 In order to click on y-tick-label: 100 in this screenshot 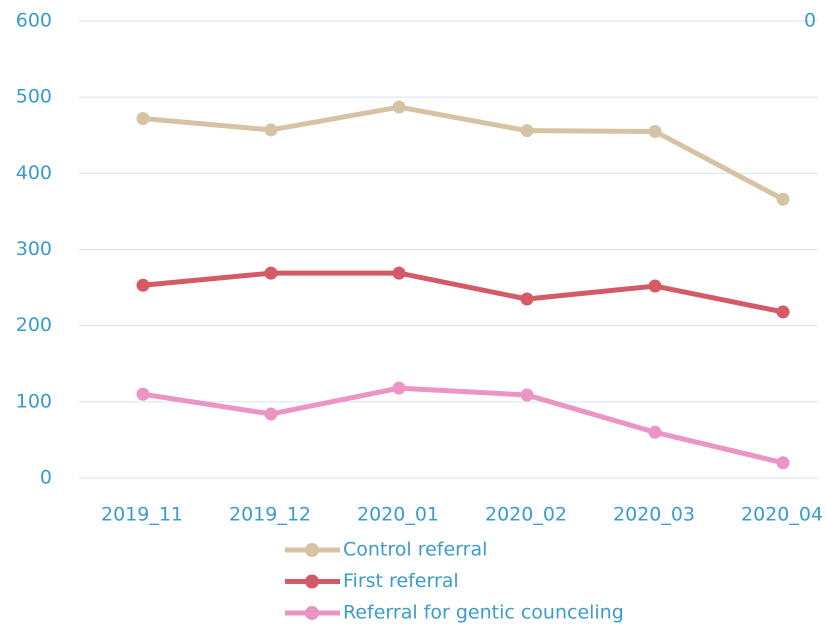, I will do `click(34, 401)`.